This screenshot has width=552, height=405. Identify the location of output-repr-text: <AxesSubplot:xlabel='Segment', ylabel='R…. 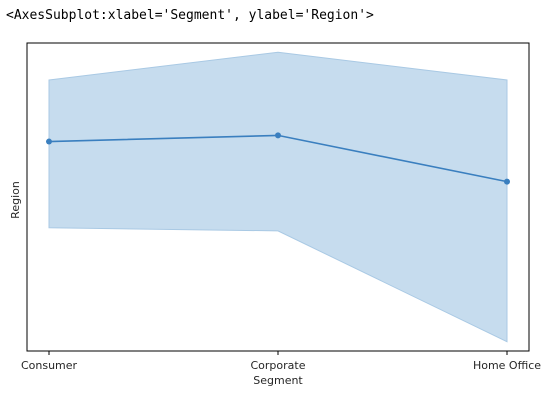
(190, 15).